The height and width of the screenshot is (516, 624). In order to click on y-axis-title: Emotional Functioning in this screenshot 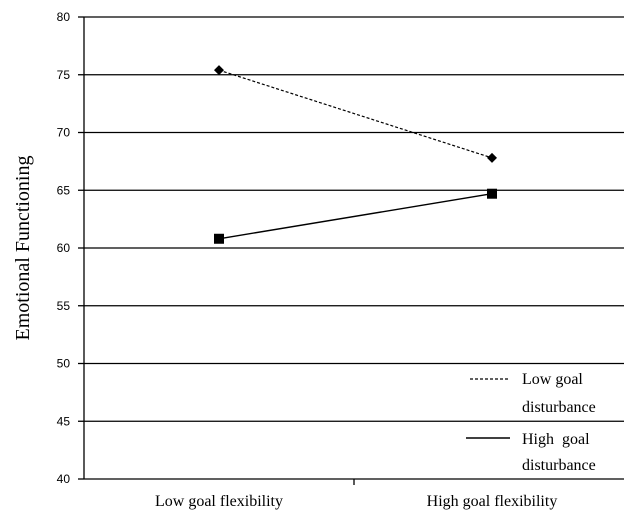, I will do `click(23, 248)`.